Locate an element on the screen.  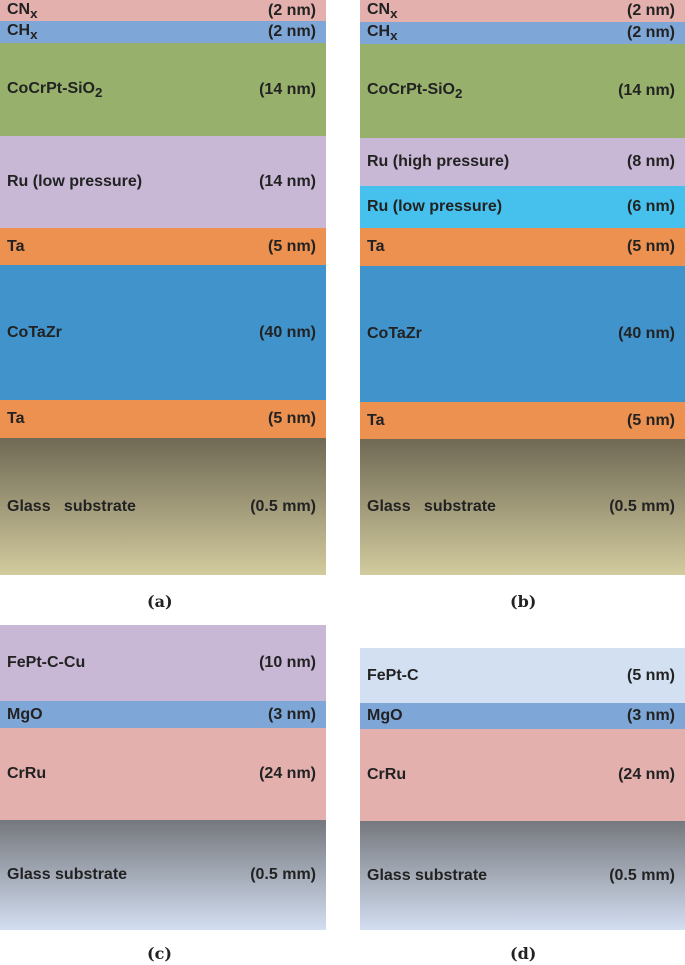
layer-ru-low-pressure: Ru (low pressure) (14 nm) is located at coordinates (163, 182).